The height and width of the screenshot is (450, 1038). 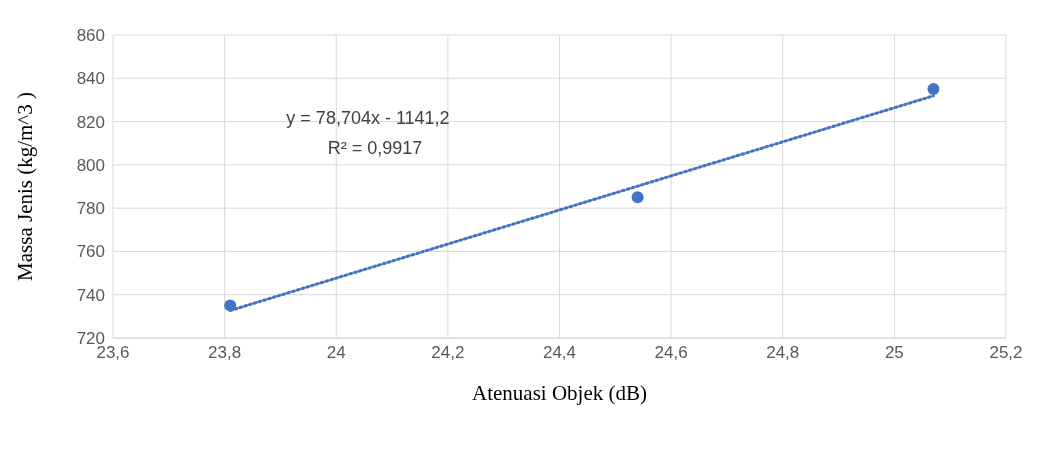 I want to click on x-tick-label: 25,2, so click(x=1006, y=353).